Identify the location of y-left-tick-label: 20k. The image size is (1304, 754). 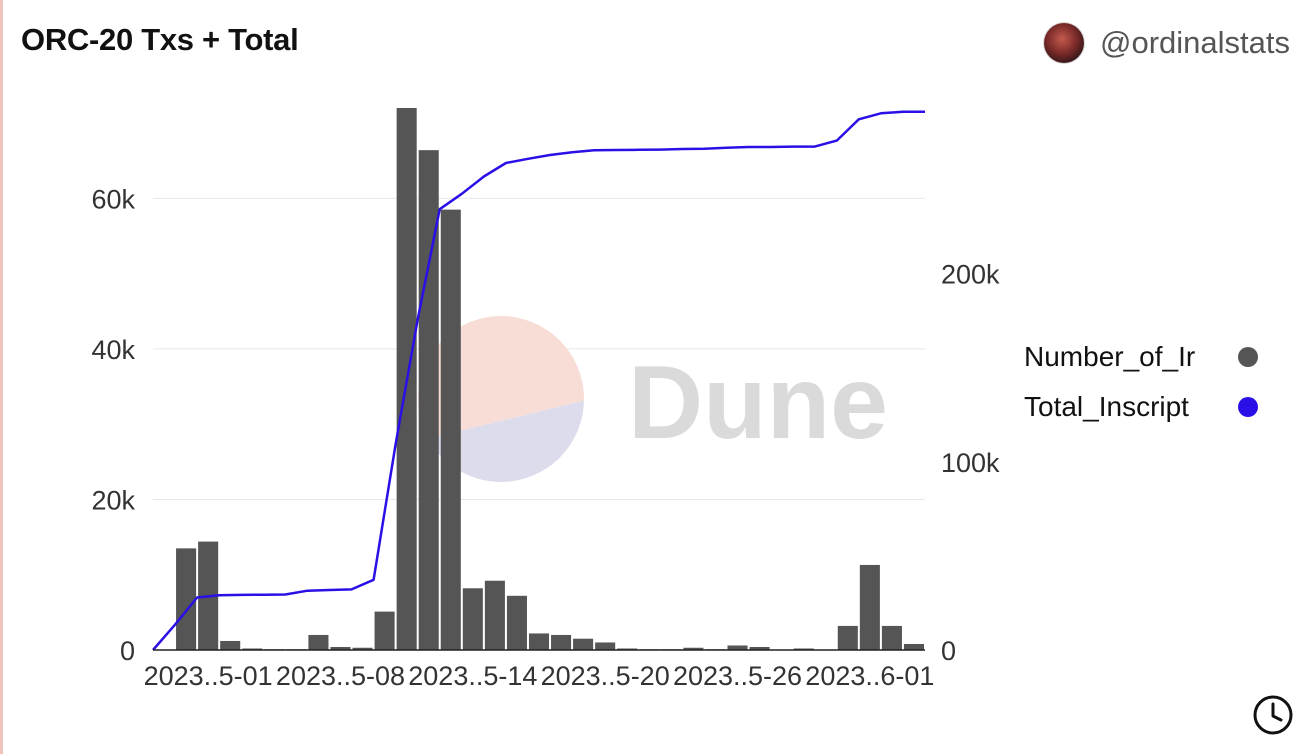
(113, 500).